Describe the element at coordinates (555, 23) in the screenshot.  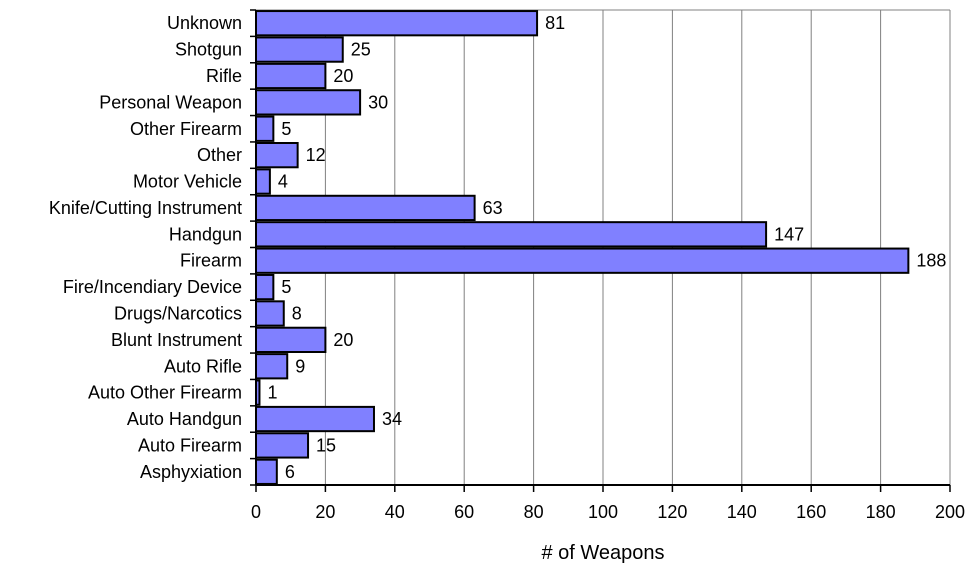
I see `value-label: 81` at that location.